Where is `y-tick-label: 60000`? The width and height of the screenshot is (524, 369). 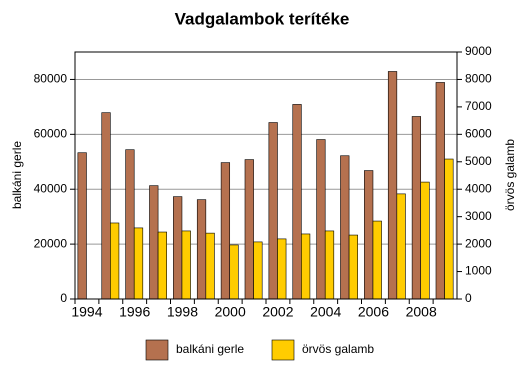 y-tick-label: 60000 is located at coordinates (51, 134).